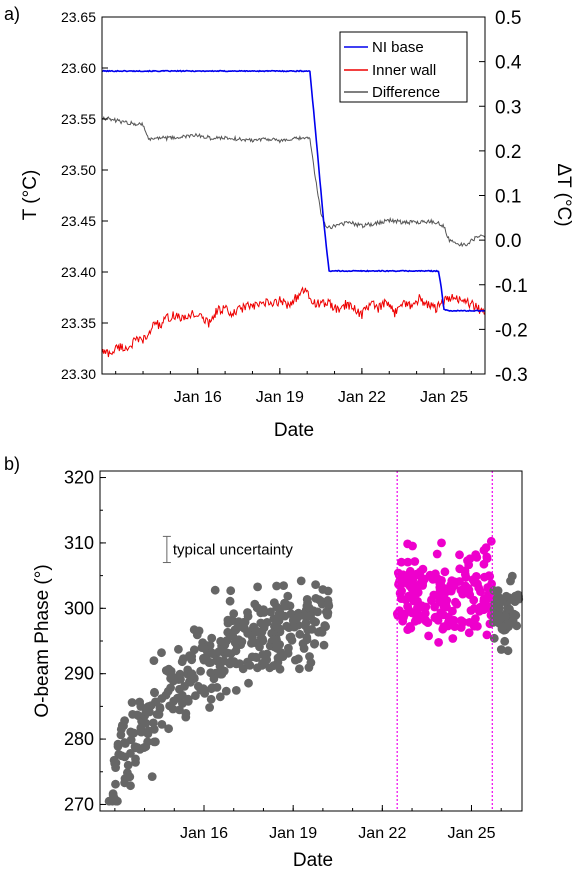 The height and width of the screenshot is (878, 579). What do you see at coordinates (508, 63) in the screenshot?
I see `y2-tick-label: 0.4` at bounding box center [508, 63].